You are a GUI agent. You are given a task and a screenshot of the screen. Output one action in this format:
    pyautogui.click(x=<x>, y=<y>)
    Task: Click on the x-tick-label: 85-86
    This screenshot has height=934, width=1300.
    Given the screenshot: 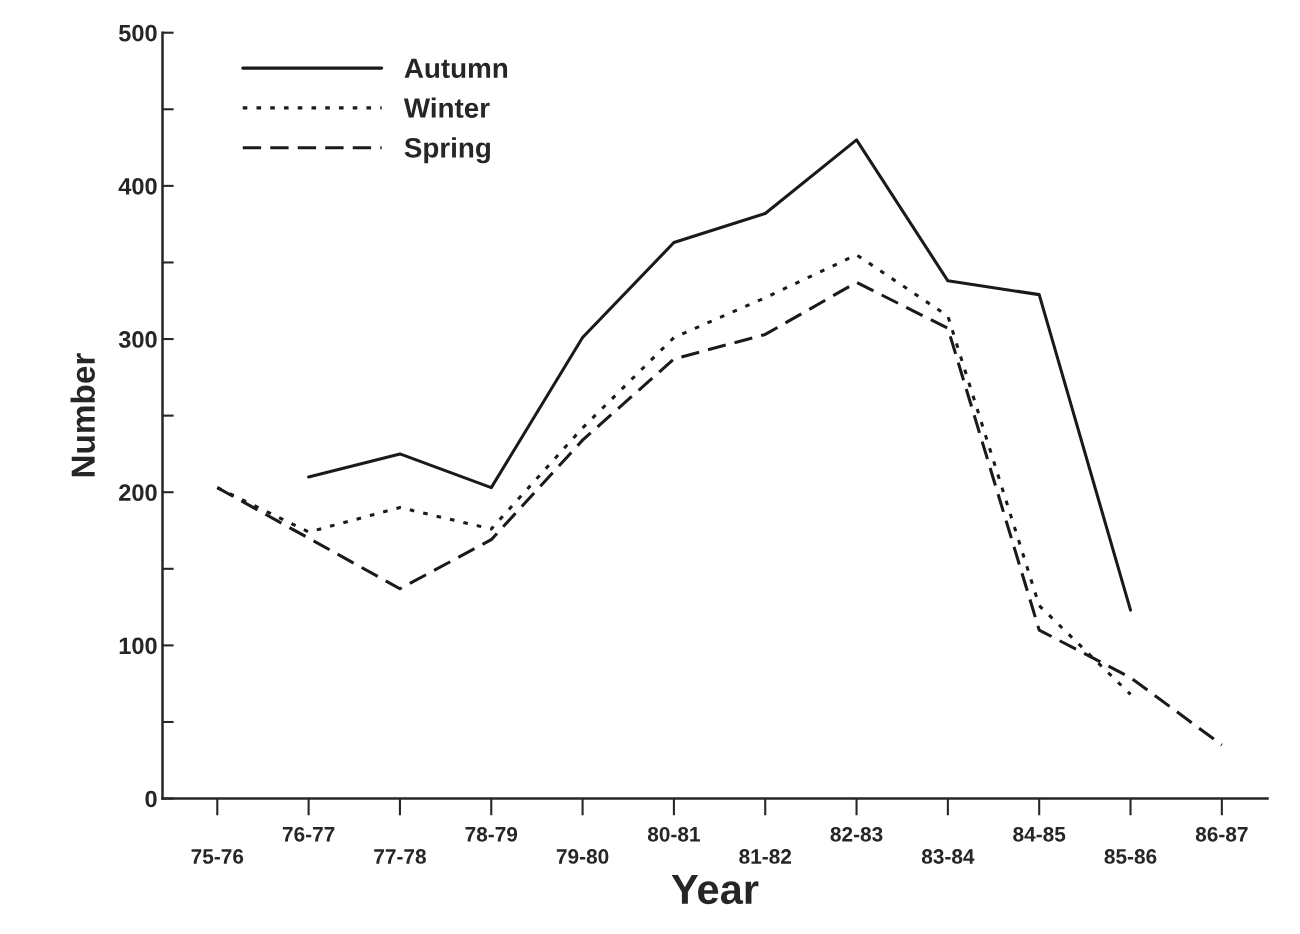 What is the action you would take?
    pyautogui.click(x=1130, y=856)
    